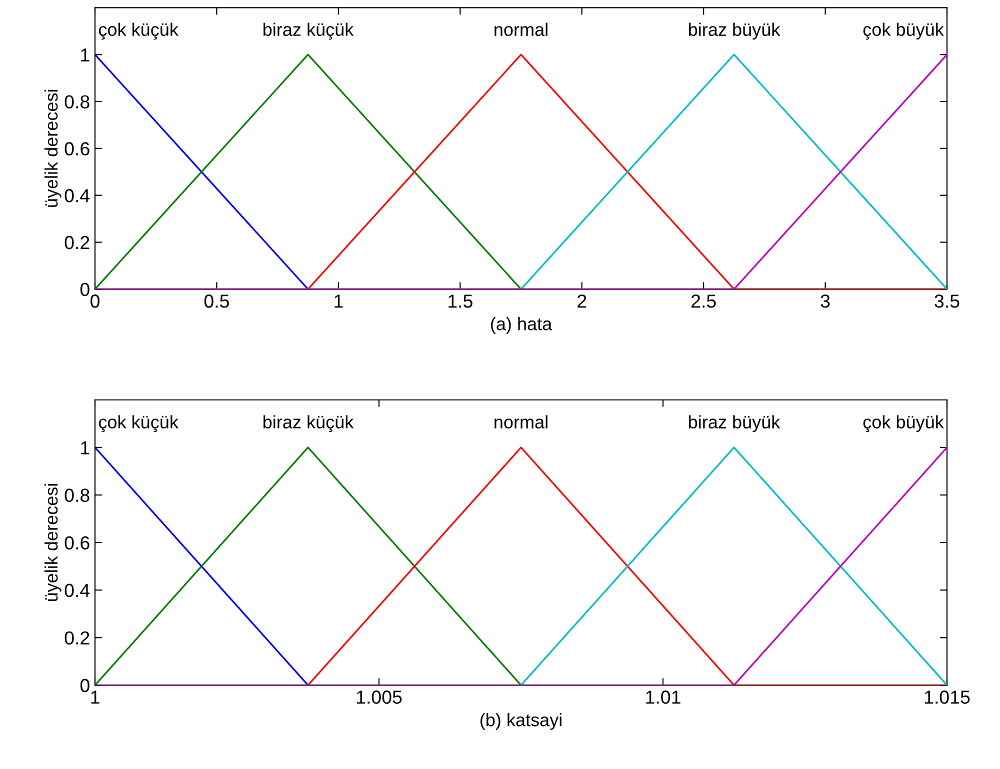 The width and height of the screenshot is (1000, 769). I want to click on x-tick-label: 1.015, so click(947, 697).